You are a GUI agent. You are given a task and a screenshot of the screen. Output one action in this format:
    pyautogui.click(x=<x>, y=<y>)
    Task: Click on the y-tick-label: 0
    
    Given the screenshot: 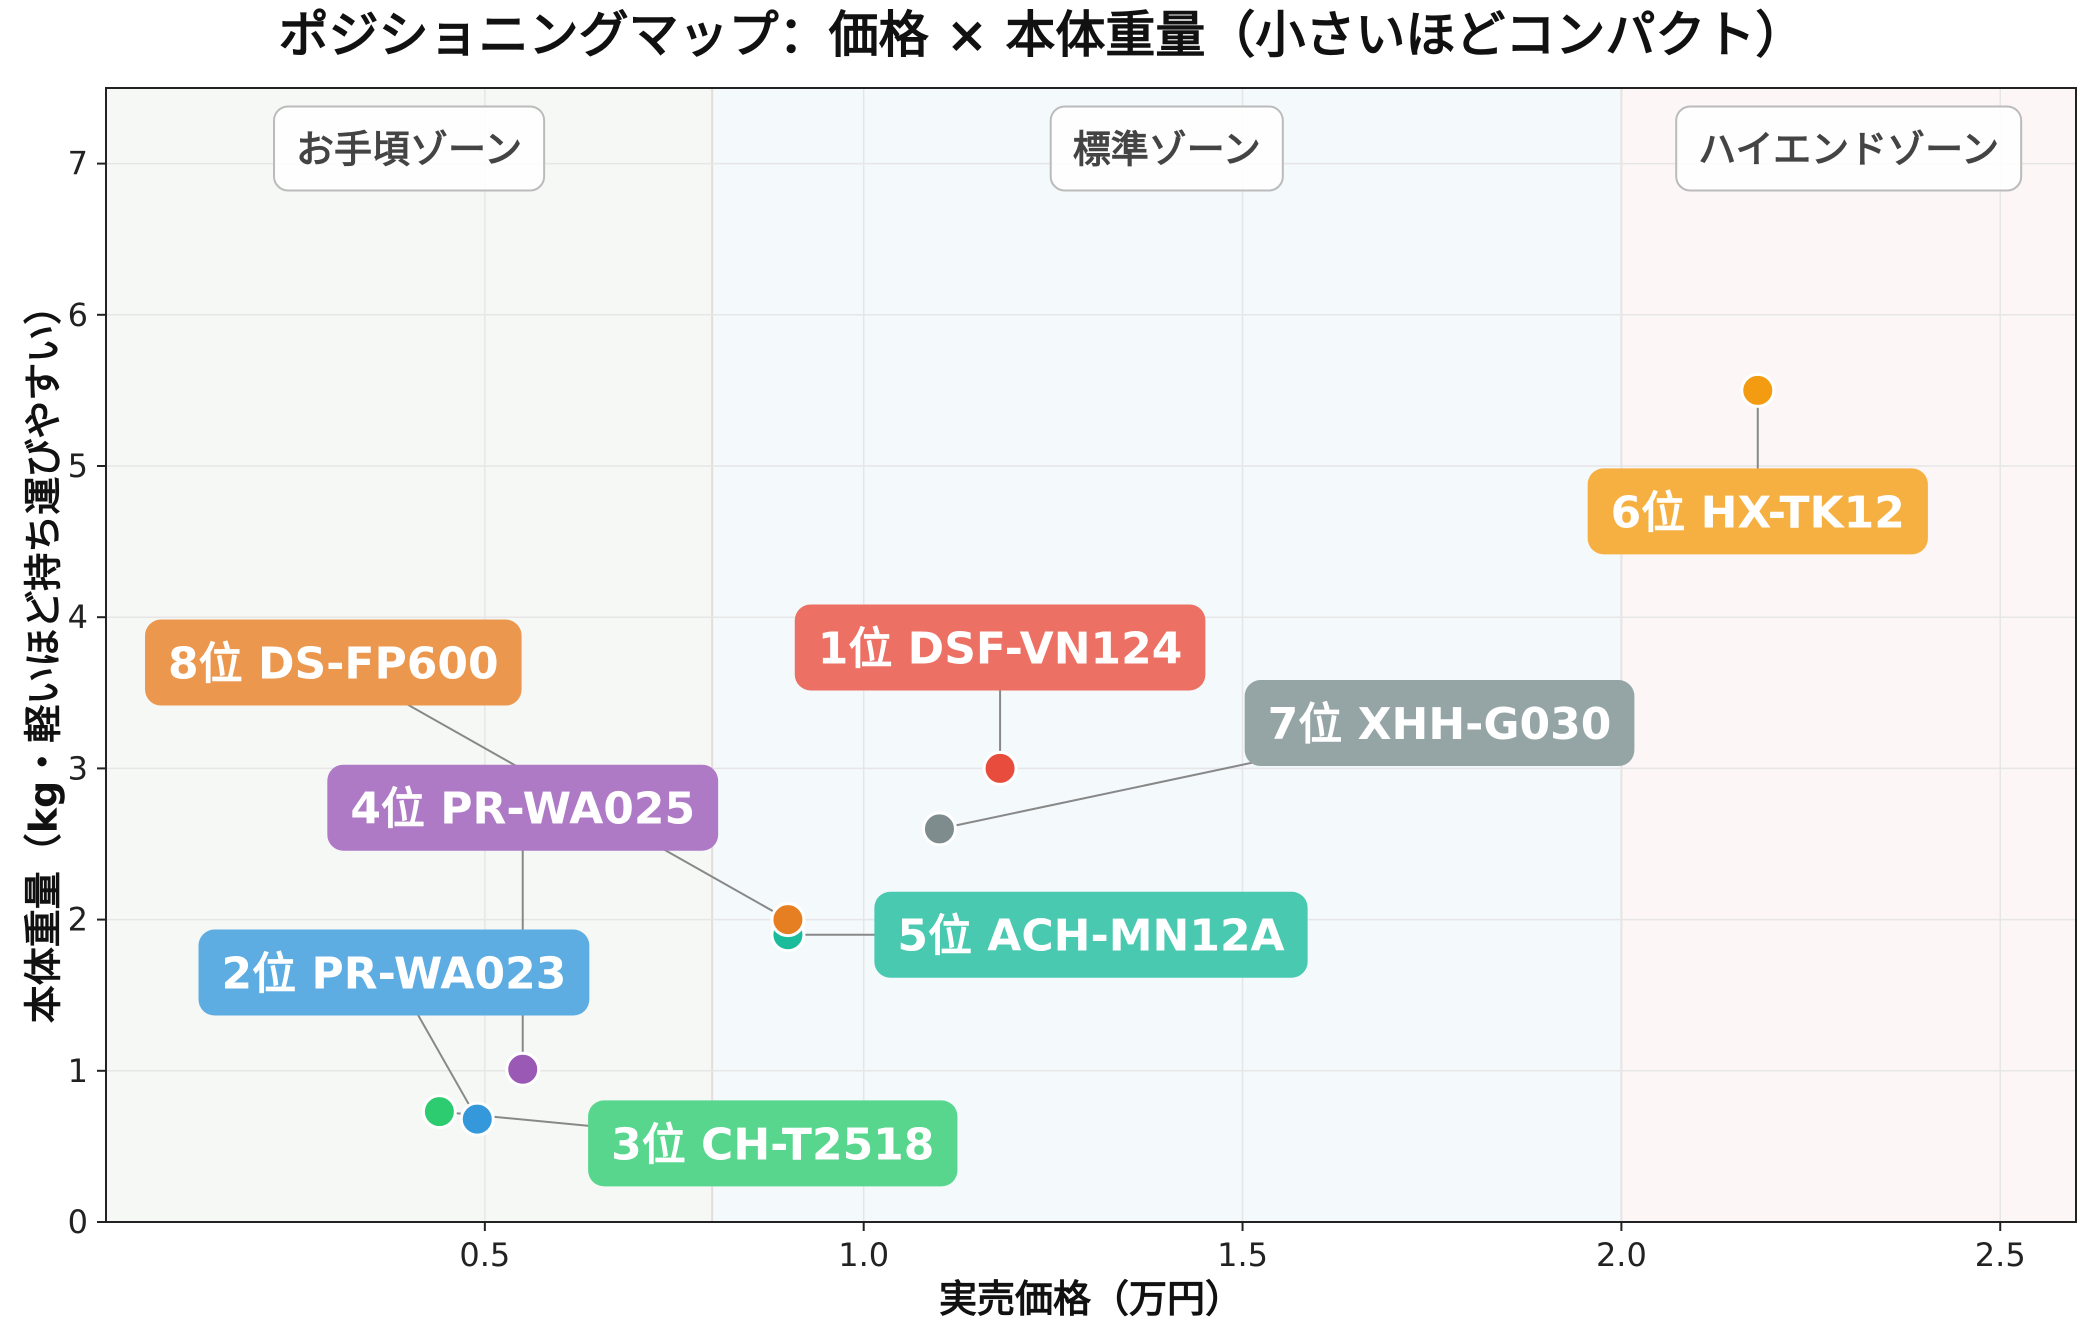 What is the action you would take?
    pyautogui.click(x=78, y=1222)
    